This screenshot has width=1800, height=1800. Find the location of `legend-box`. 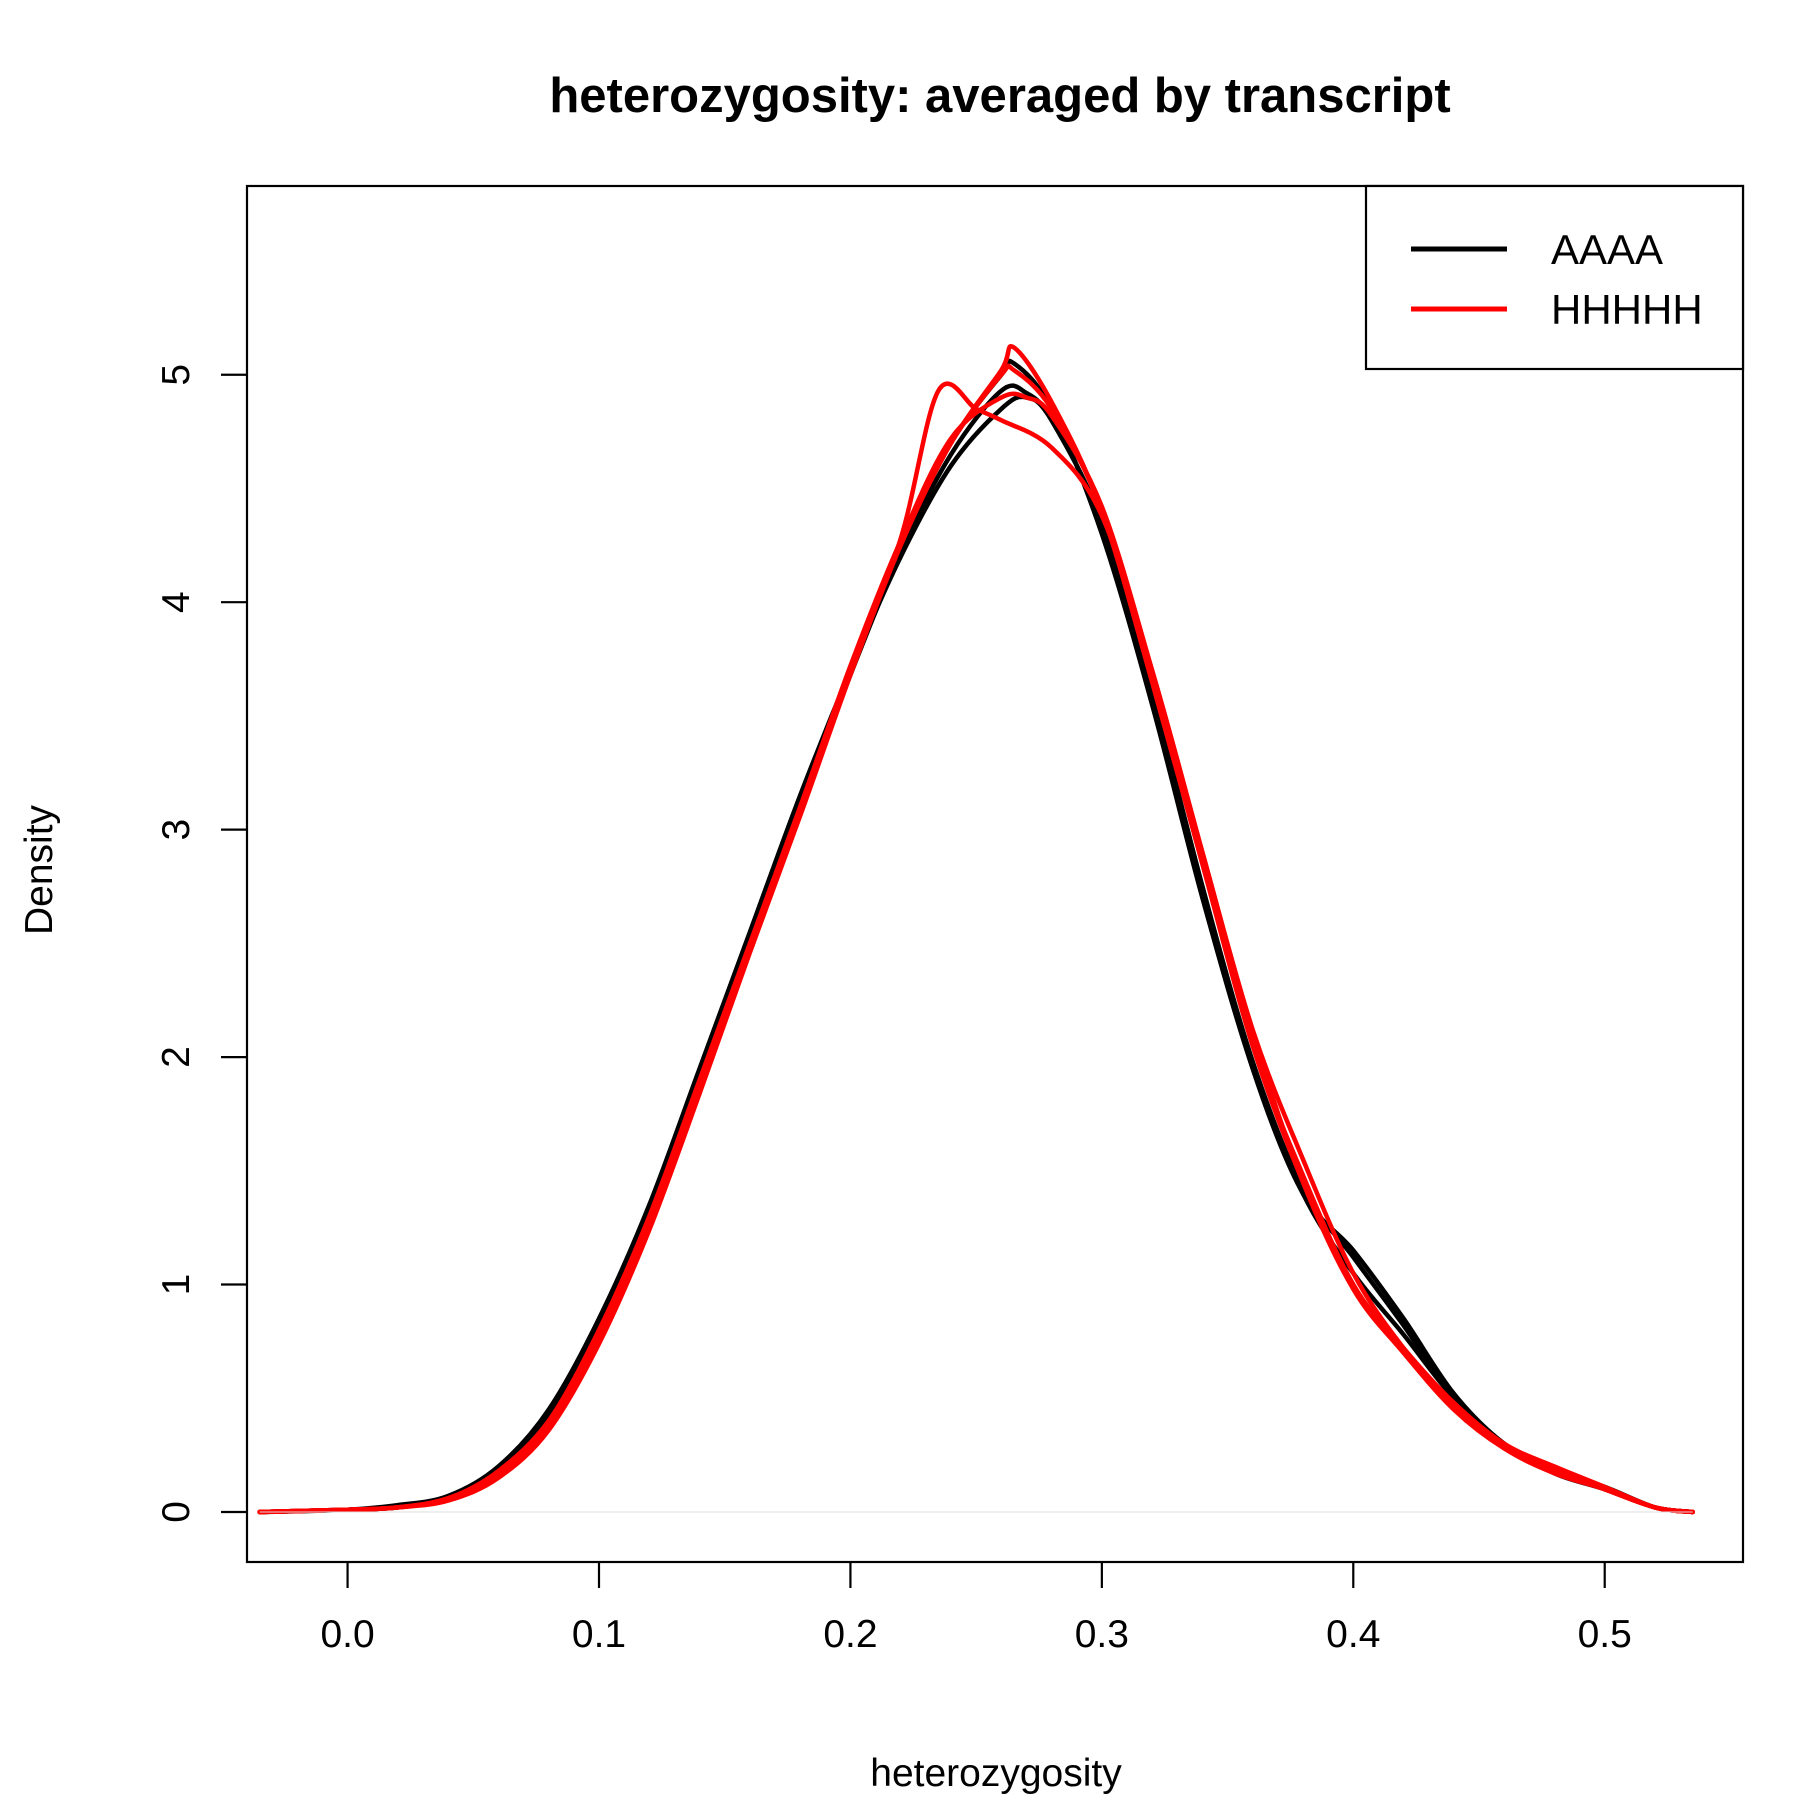

legend-box is located at coordinates (1554, 277).